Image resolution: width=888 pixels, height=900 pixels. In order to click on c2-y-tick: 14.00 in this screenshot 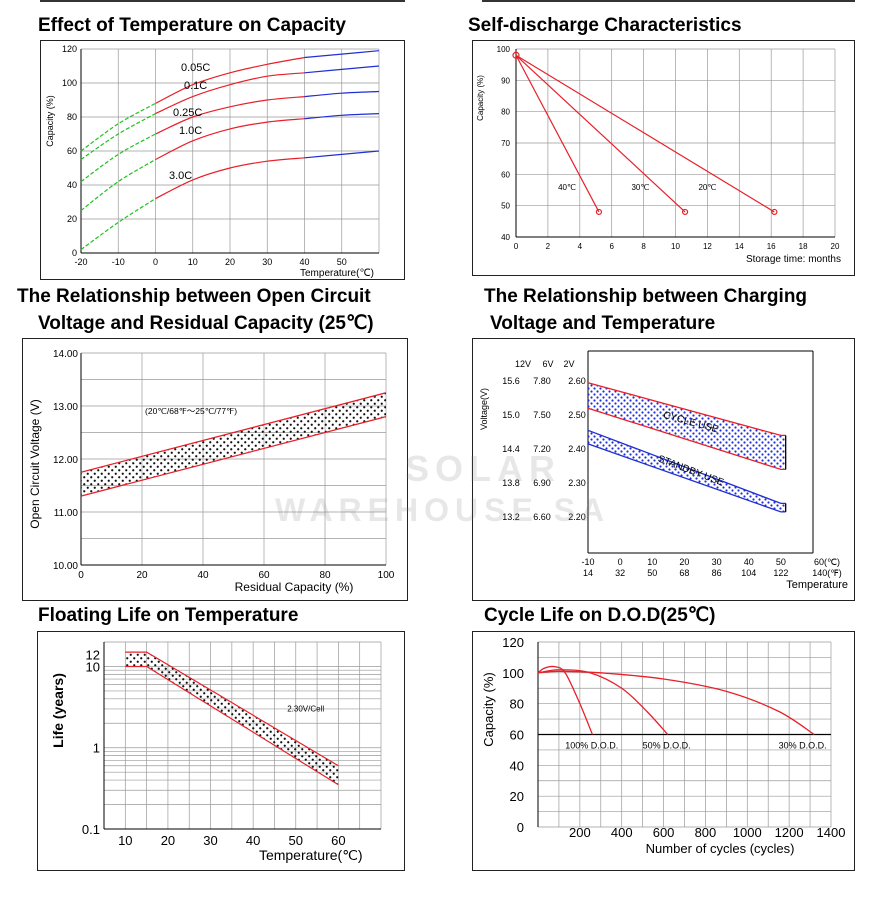, I will do `click(65, 354)`.